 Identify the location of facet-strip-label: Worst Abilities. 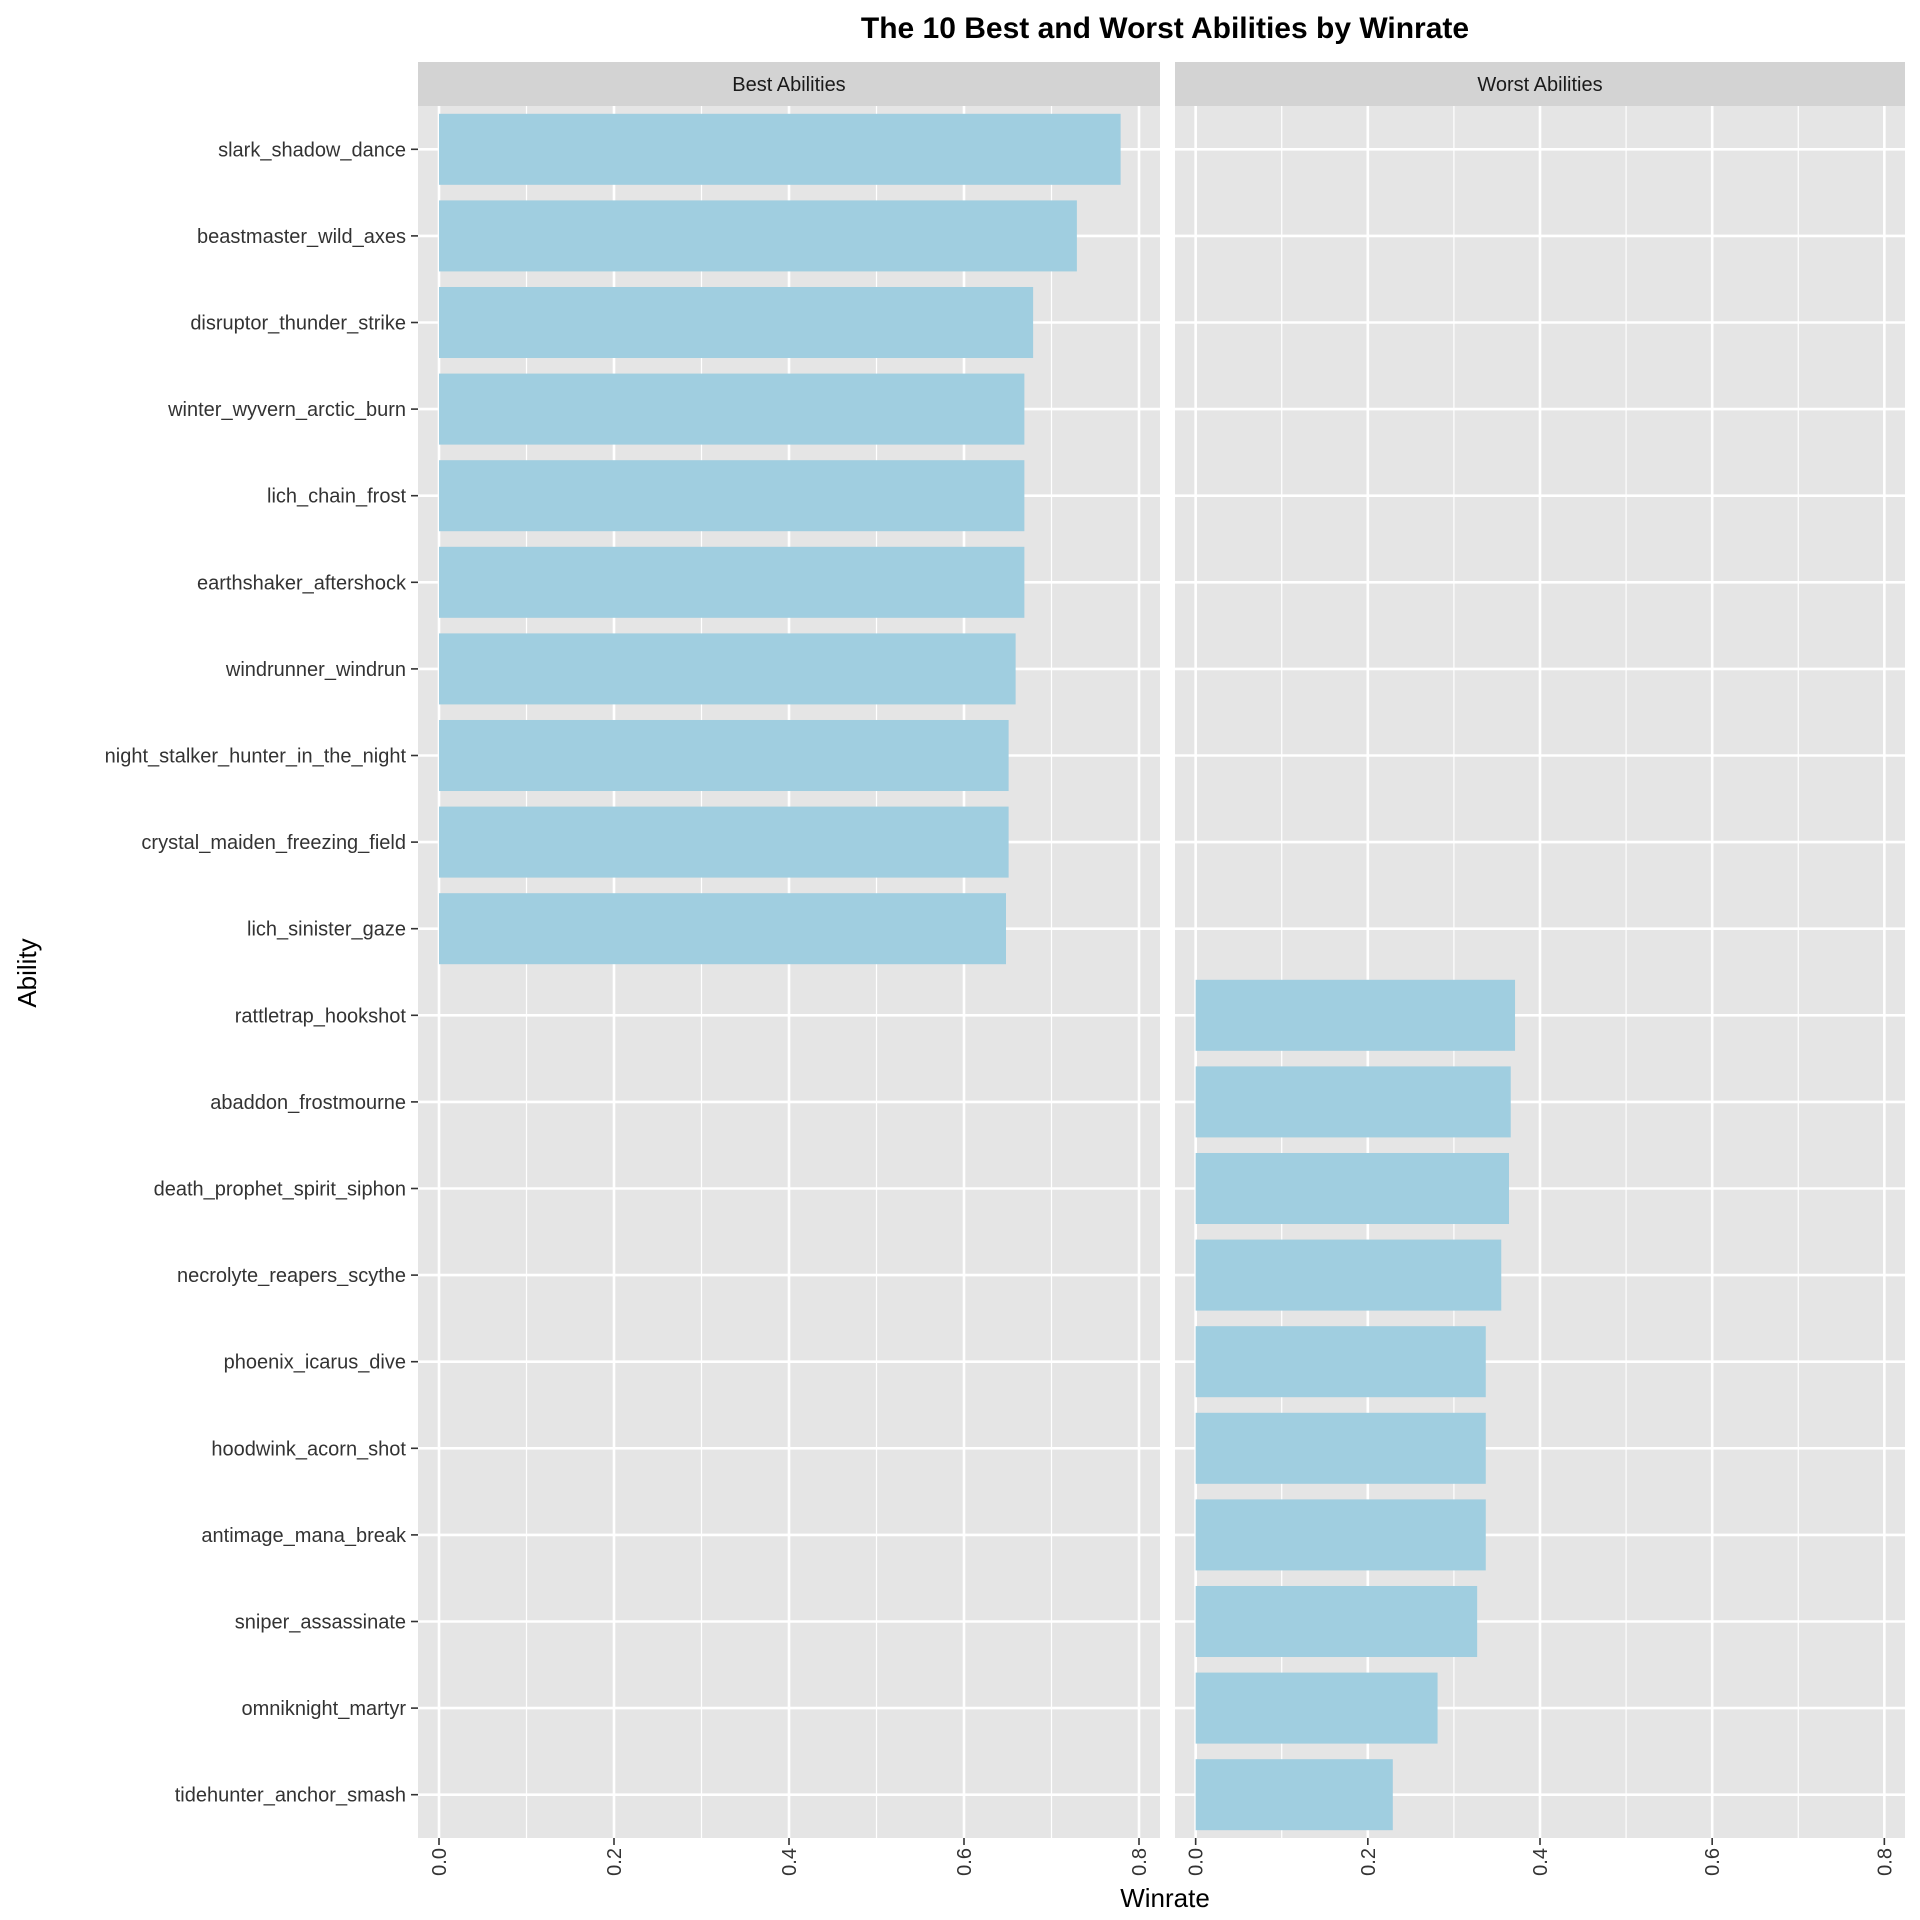
(1539, 85).